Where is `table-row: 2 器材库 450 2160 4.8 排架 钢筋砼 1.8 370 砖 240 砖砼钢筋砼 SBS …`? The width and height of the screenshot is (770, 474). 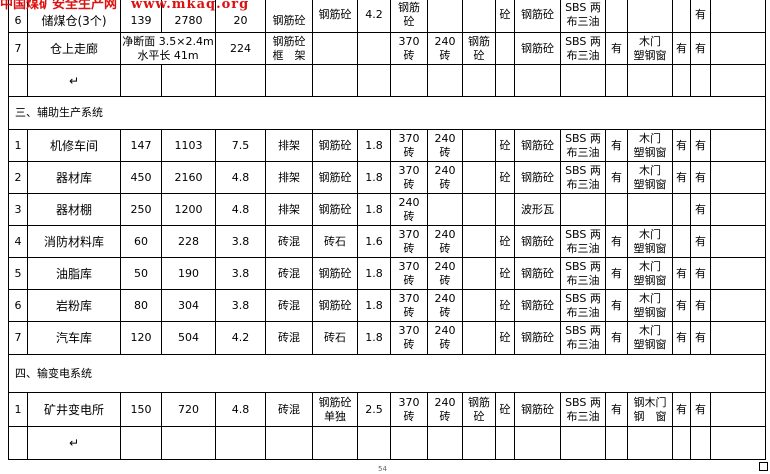
table-row: 2 器材库 450 2160 4.8 排架 钢筋砼 1.8 370 砖 240 砖砼钢筋砼 SBS … is located at coordinates (387, 177).